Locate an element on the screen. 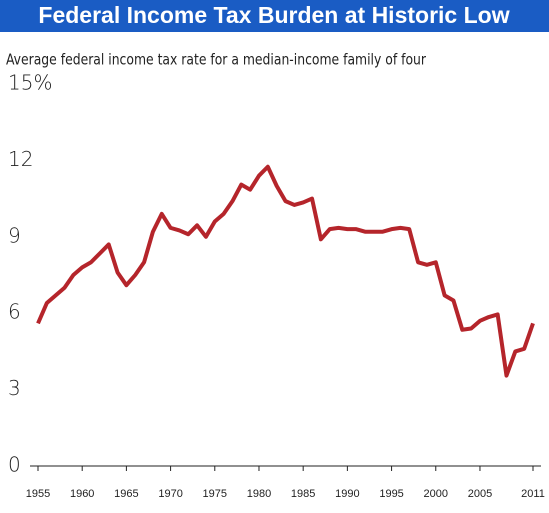  x-tick-label: 1965 is located at coordinates (126, 494).